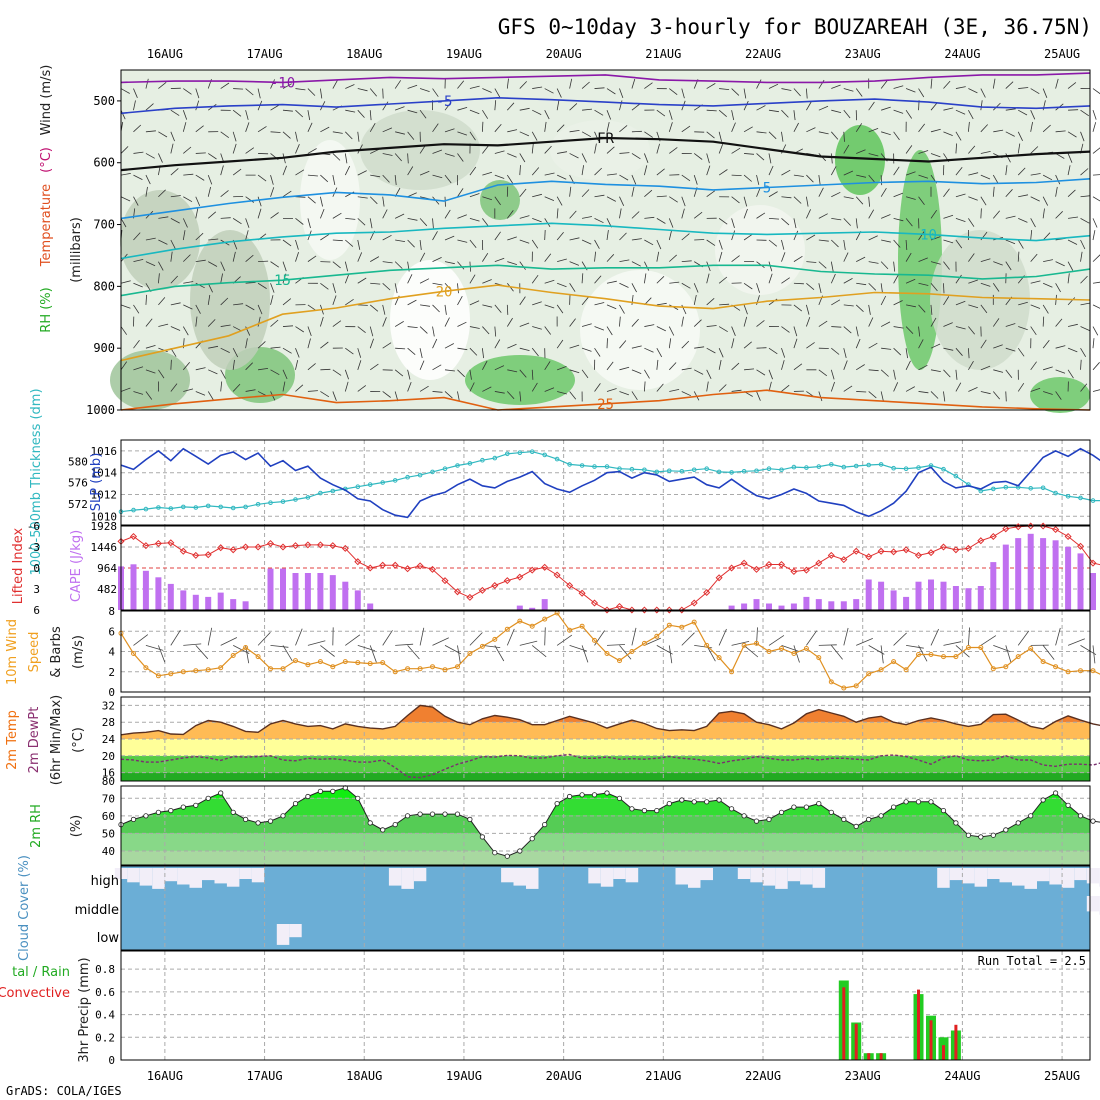  Describe the element at coordinates (109, 739) in the screenshot. I see `temp-tick-label: 24` at that location.